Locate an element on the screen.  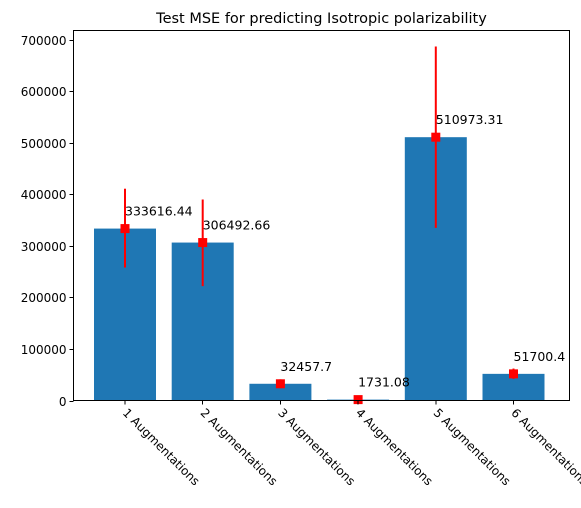
data-label: 510973.31 is located at coordinates (470, 119).